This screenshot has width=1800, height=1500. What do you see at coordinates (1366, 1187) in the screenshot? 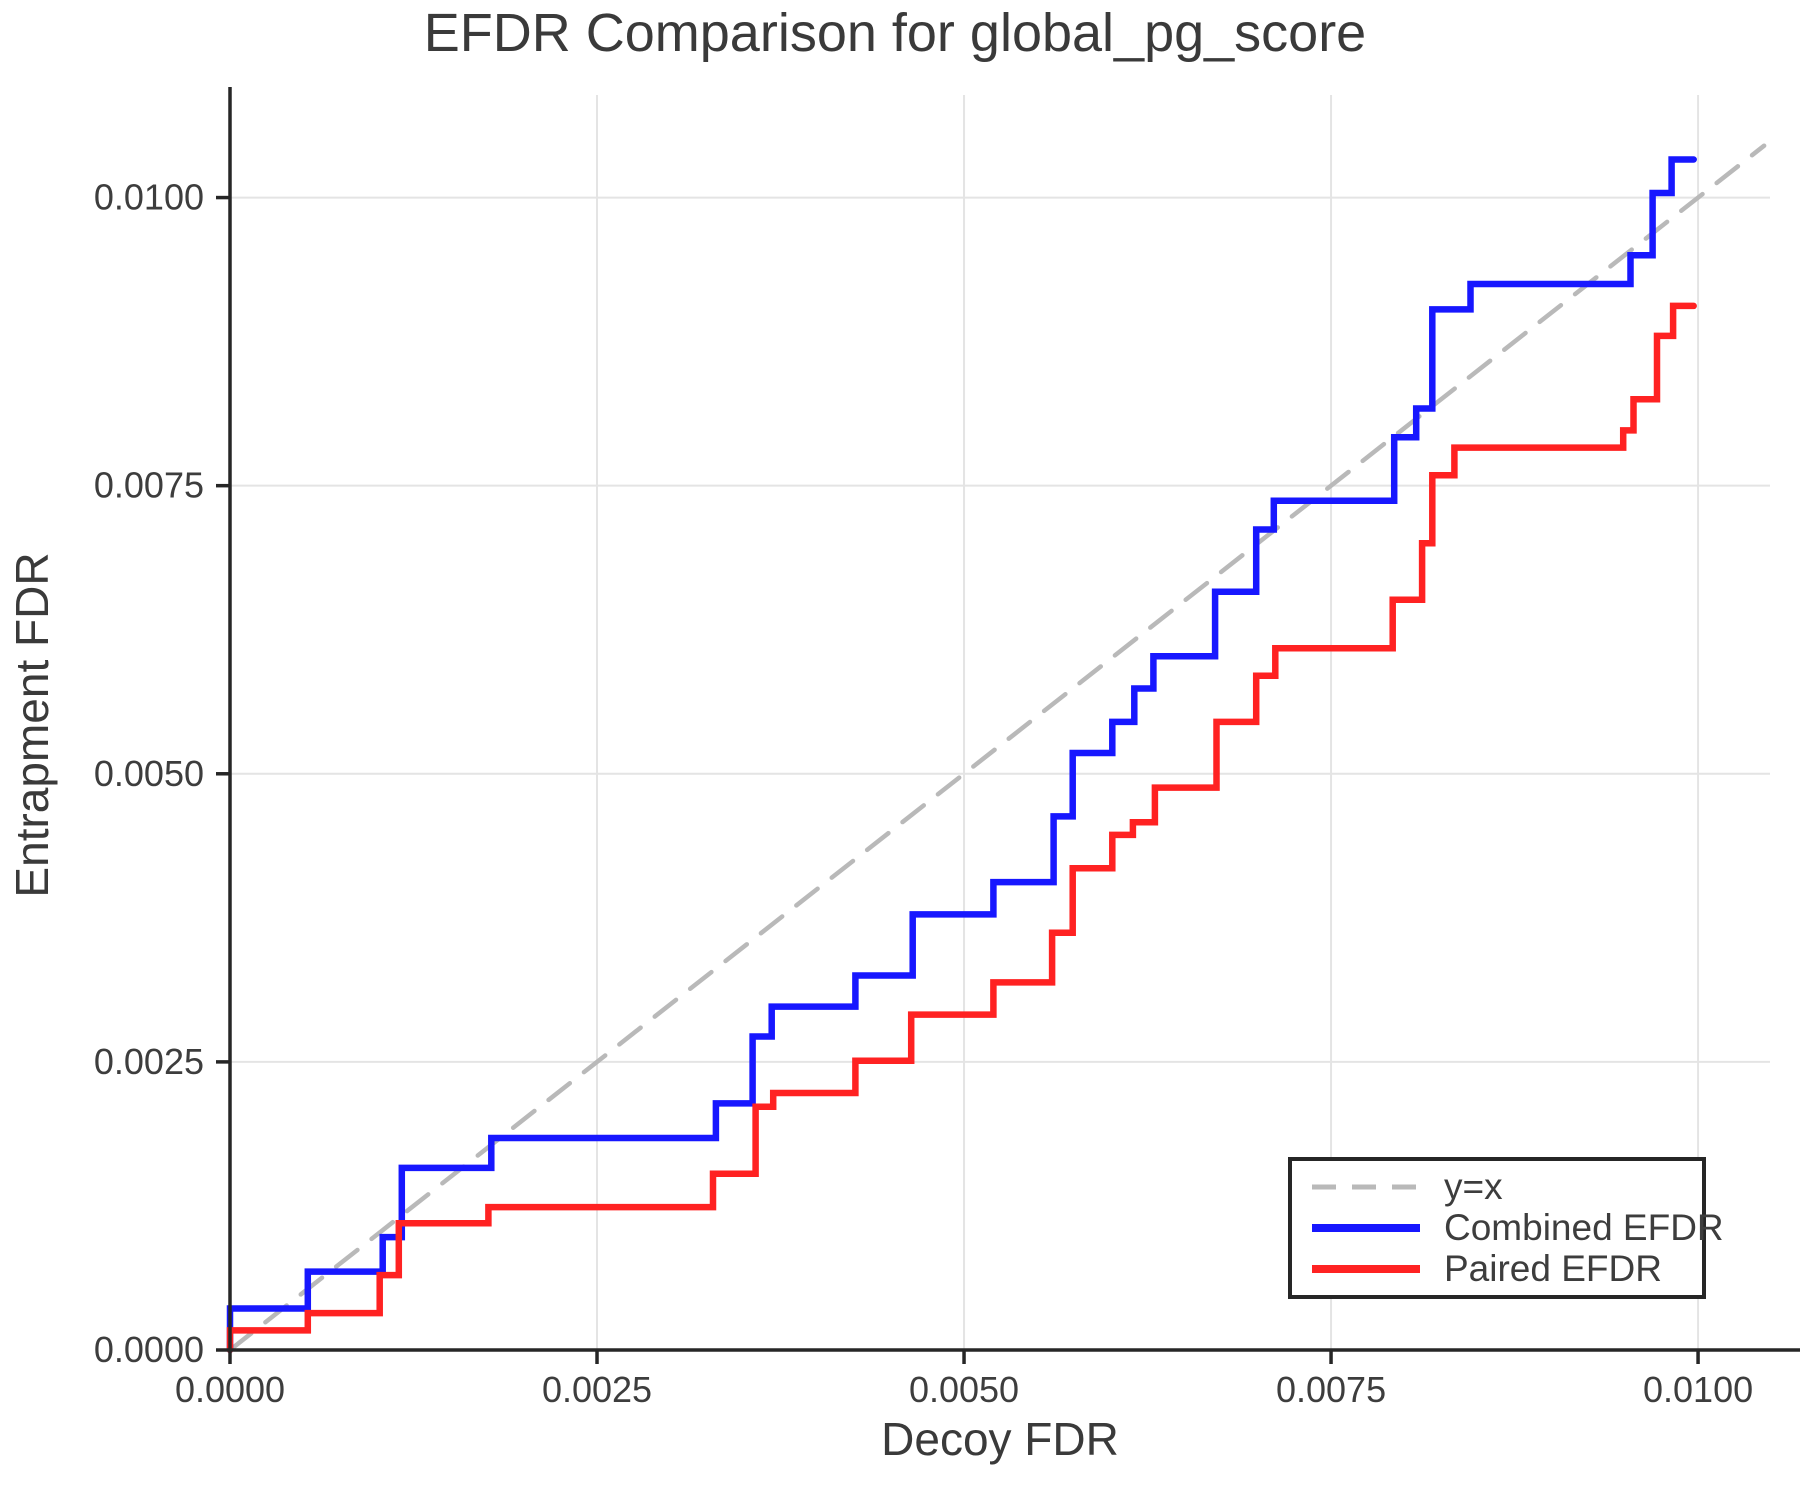
I see `dashed-line-sample` at bounding box center [1366, 1187].